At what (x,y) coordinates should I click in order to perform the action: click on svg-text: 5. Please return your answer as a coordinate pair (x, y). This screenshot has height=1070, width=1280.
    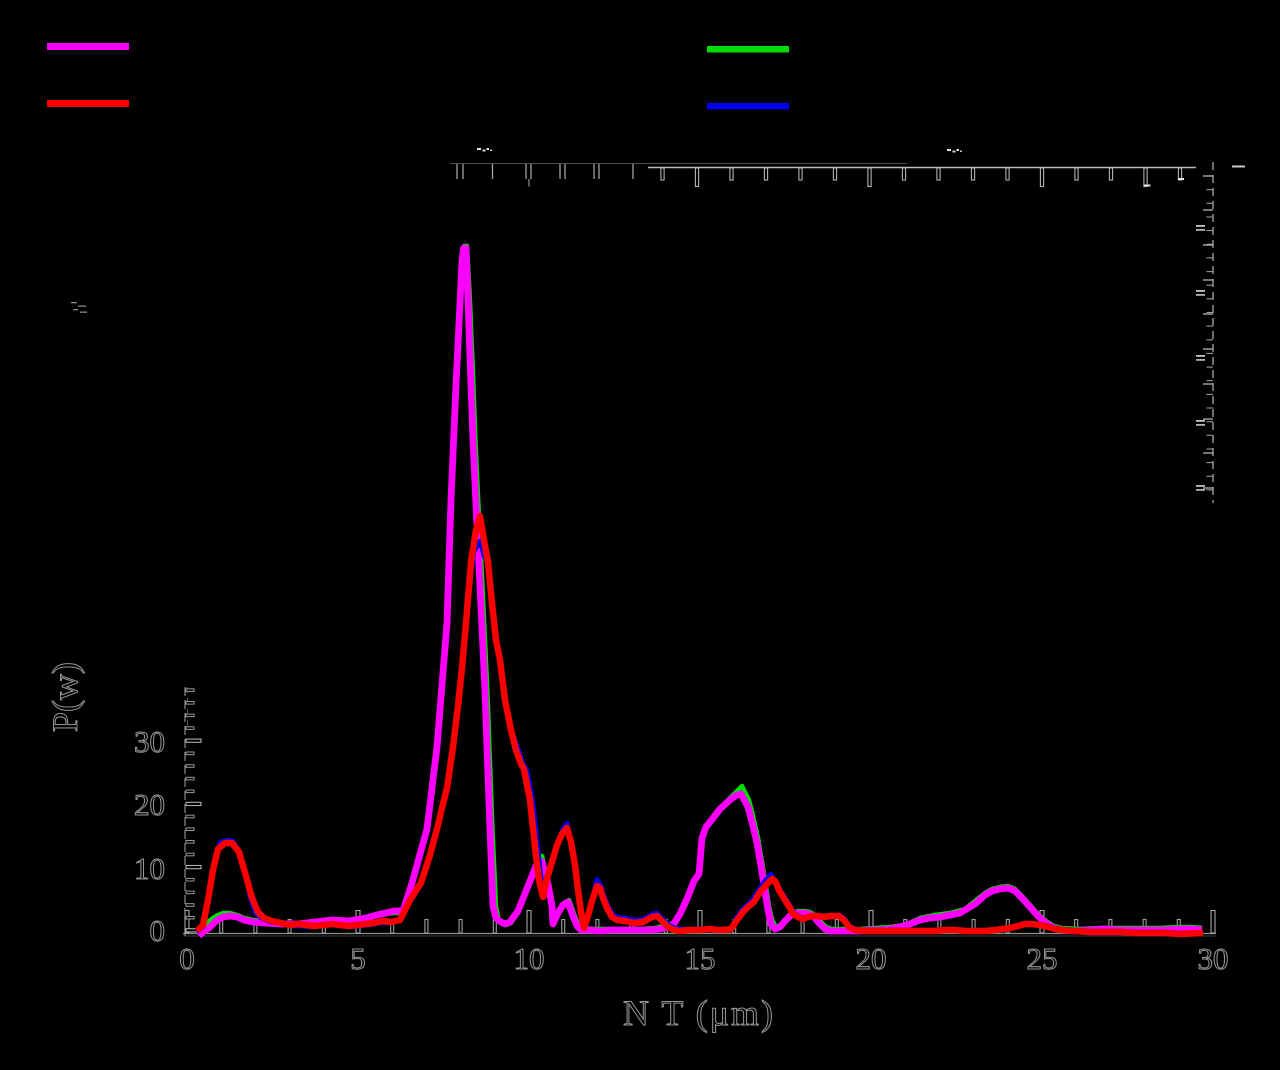
    Looking at the image, I should click on (358, 958).